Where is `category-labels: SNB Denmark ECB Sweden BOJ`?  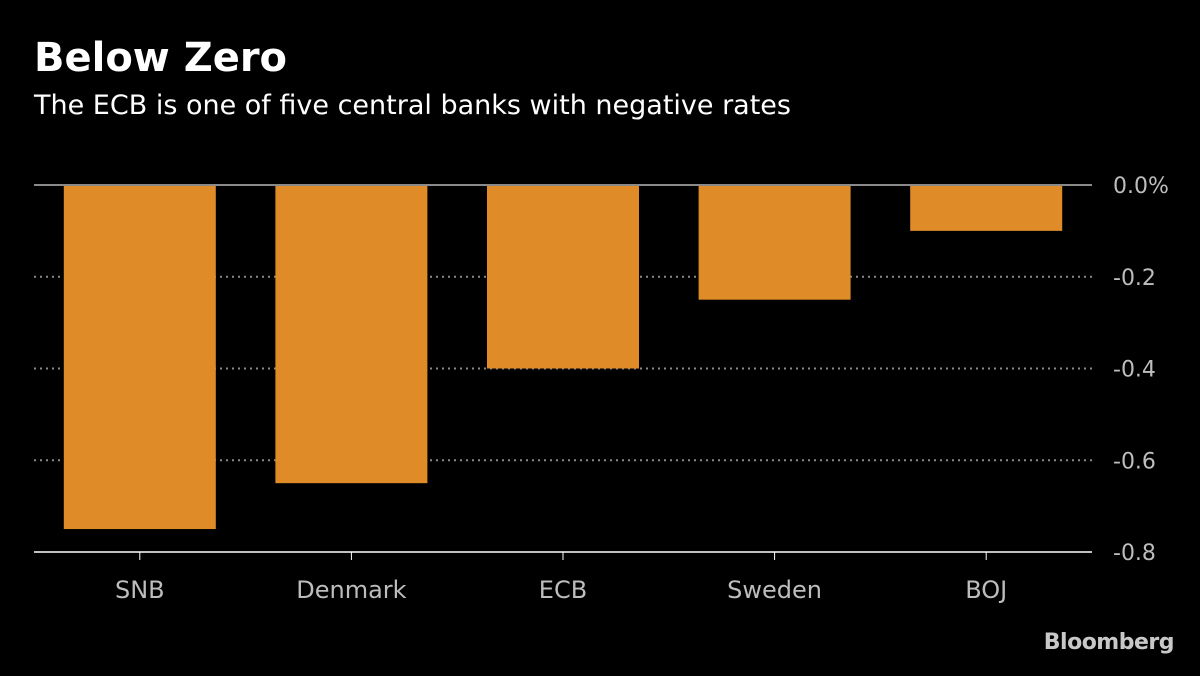 category-labels: SNB Denmark ECB Sweden BOJ is located at coordinates (561, 590).